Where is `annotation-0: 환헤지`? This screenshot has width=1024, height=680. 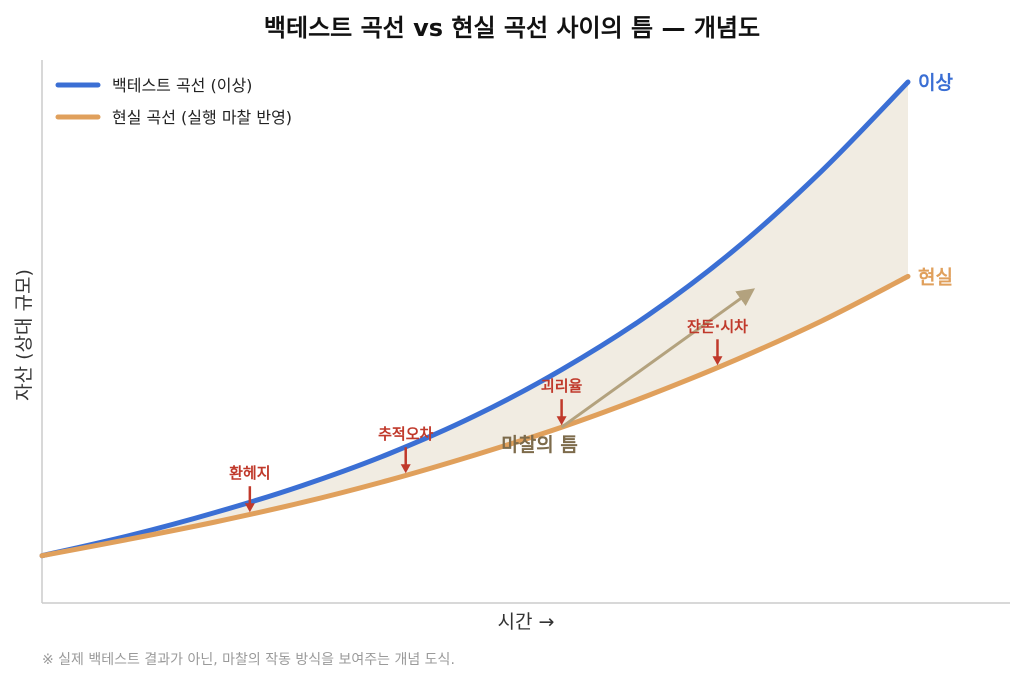
annotation-0: 환헤지 is located at coordinates (250, 488).